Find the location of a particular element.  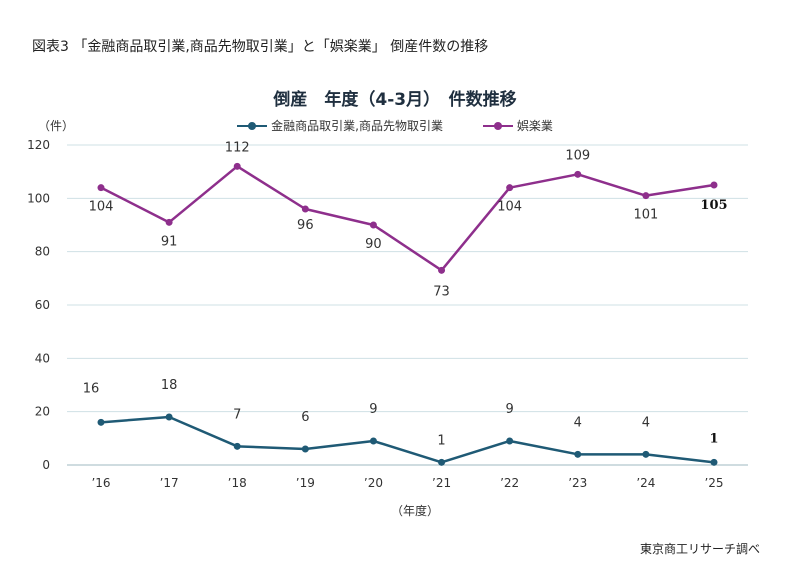

data-label-0-7: 4 is located at coordinates (578, 422).